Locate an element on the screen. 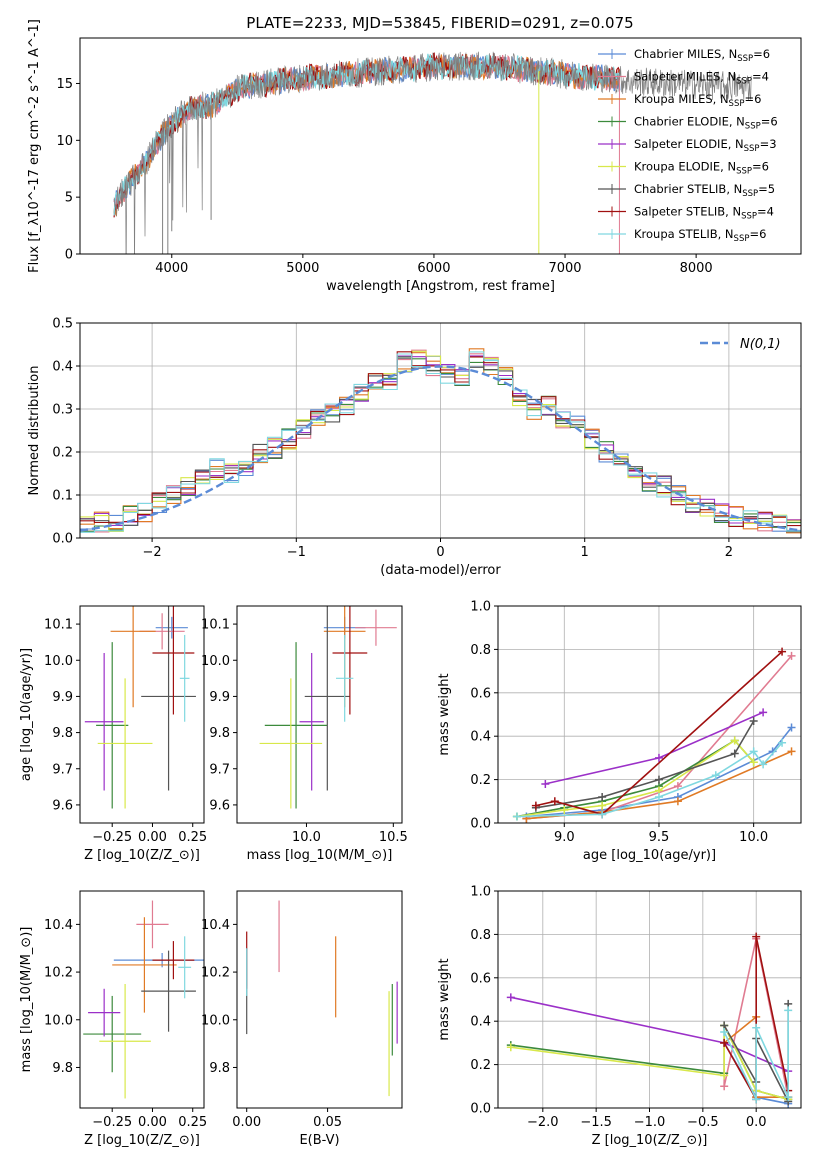  legend-label: Chabrier ELODIE, NSSP=6 is located at coordinates (706, 123).